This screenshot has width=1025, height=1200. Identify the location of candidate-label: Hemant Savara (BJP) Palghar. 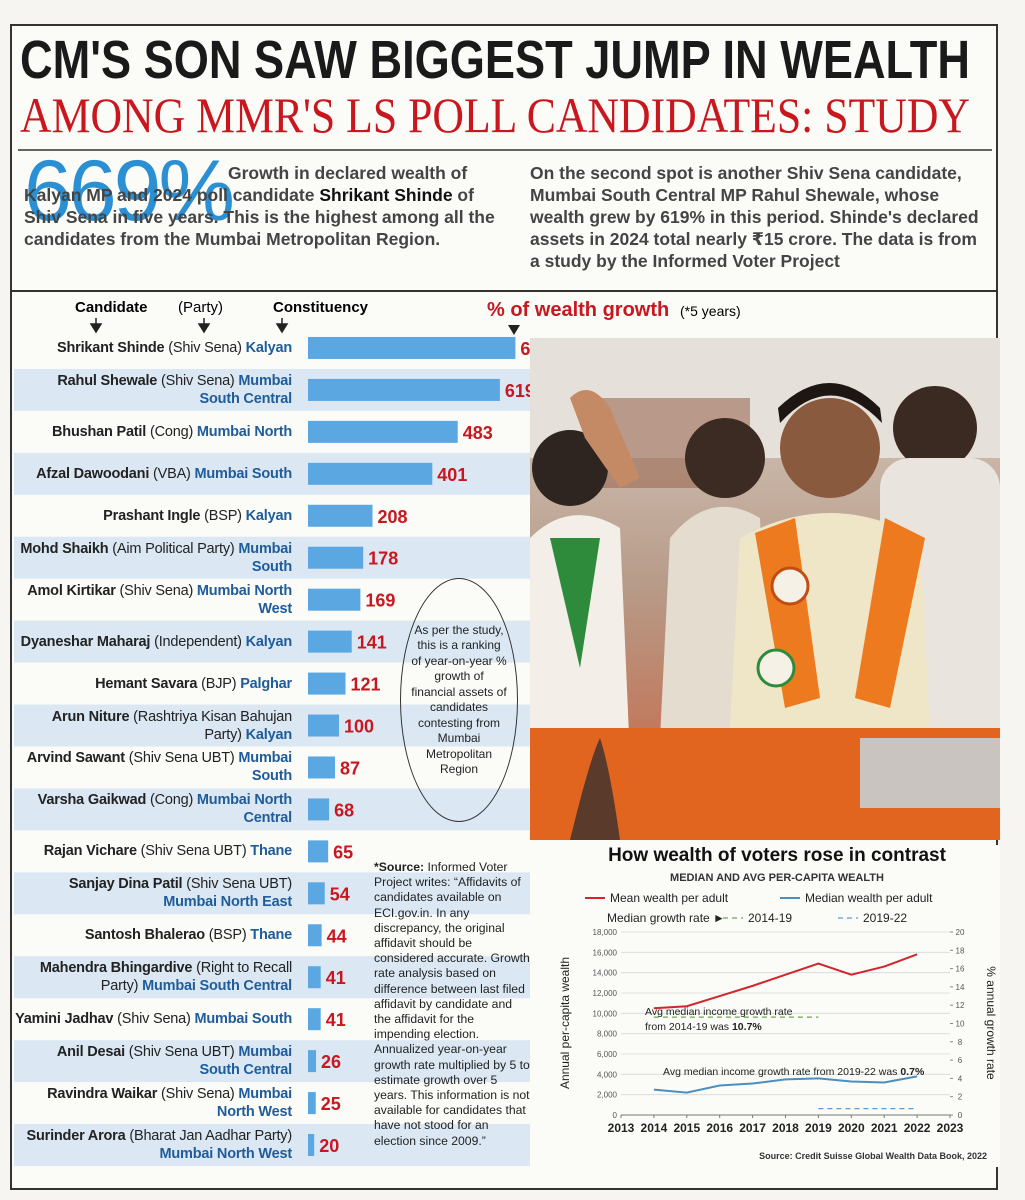
(153, 684).